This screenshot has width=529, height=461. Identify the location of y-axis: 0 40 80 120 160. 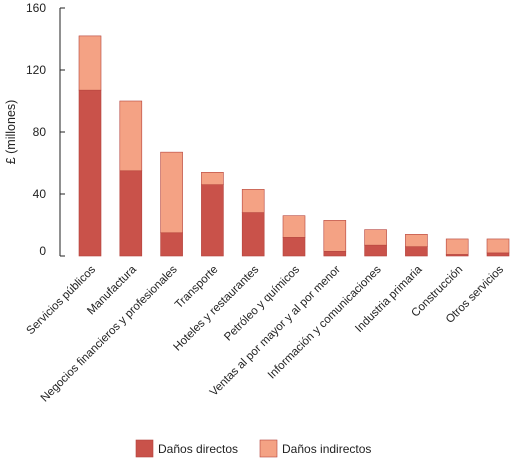
(45, 129).